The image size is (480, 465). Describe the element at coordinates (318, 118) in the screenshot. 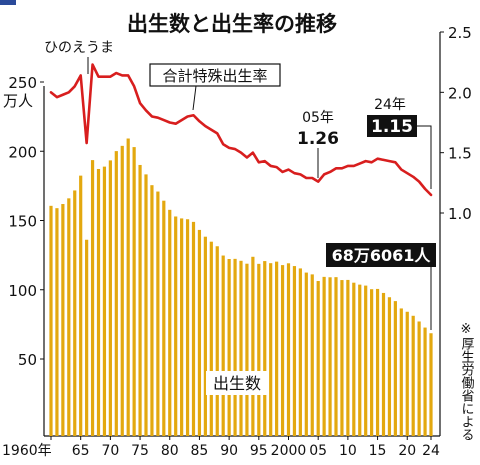

I see `y2005-year-label: 05年` at that location.